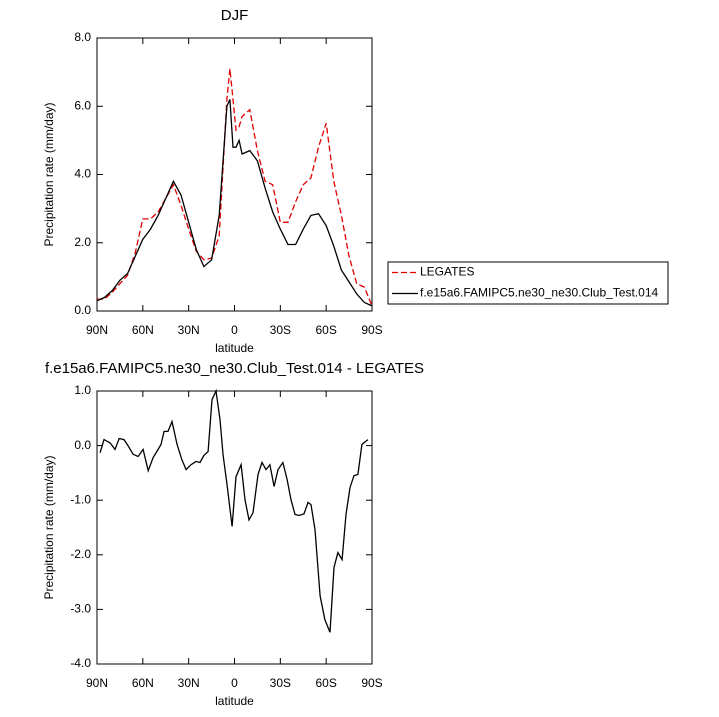  What do you see at coordinates (80, 609) in the screenshot?
I see `y-tick-label: -3.0` at bounding box center [80, 609].